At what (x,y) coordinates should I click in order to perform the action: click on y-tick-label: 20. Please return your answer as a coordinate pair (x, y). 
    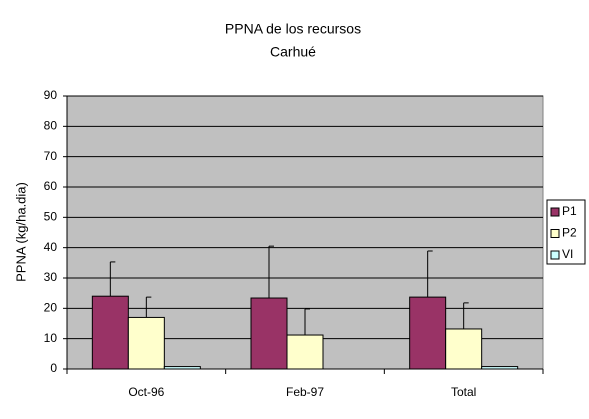
    Looking at the image, I should click on (51, 308).